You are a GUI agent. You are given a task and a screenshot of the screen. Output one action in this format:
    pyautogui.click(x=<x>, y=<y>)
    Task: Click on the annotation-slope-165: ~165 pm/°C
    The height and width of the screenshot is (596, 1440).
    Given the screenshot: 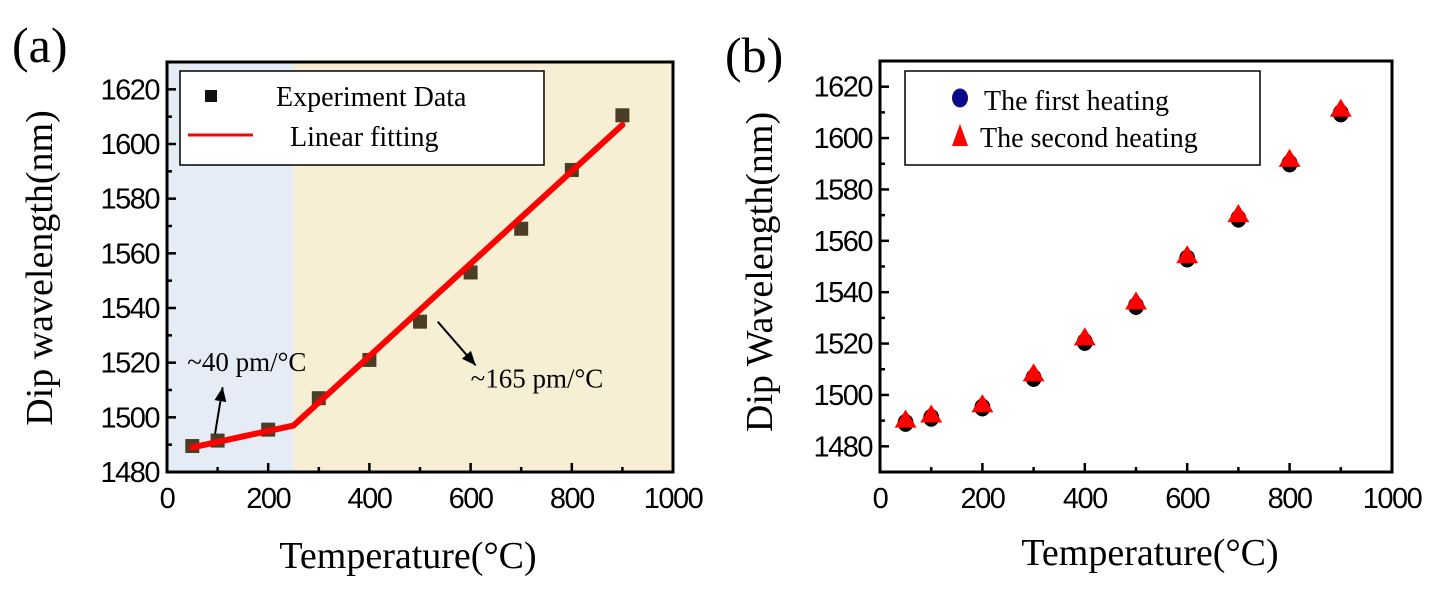 What is the action you would take?
    pyautogui.click(x=537, y=378)
    